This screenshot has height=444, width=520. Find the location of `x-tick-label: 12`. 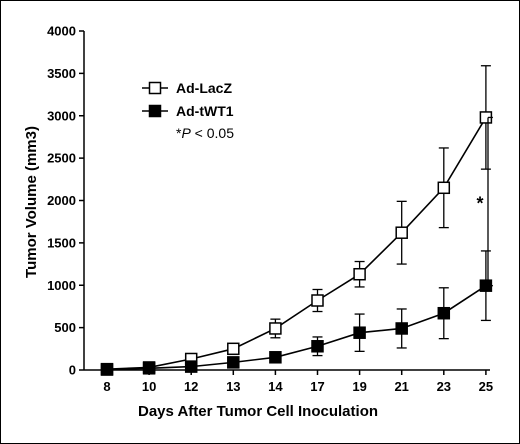

x-tick-label: 12 is located at coordinates (191, 386).